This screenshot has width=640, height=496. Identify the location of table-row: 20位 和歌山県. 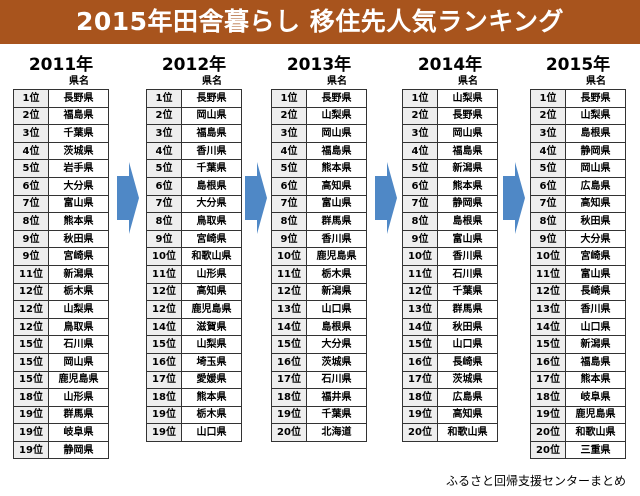
(578, 432).